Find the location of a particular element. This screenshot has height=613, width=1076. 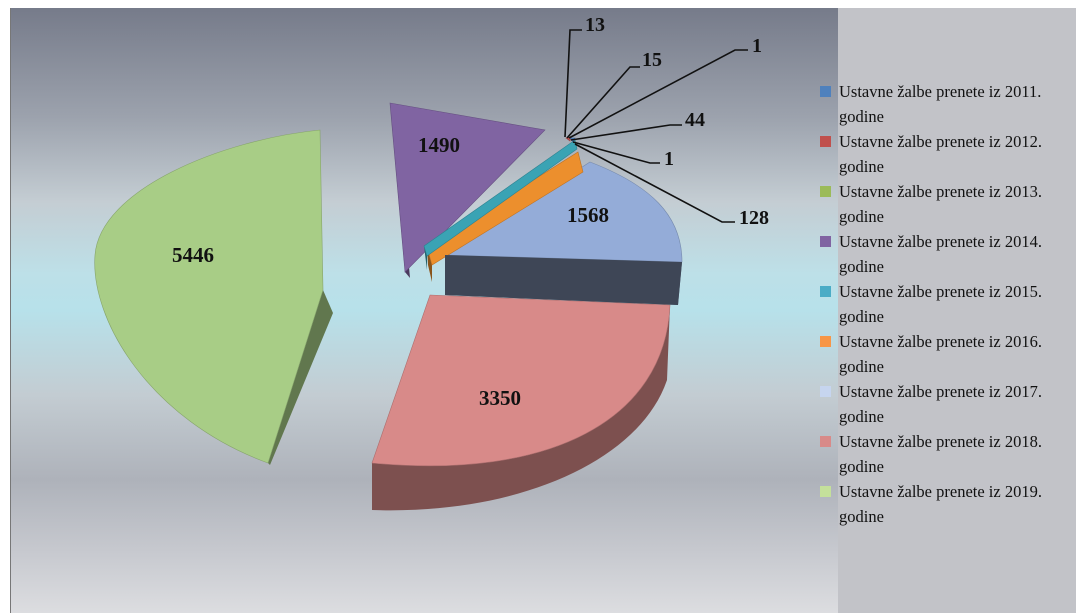

legend-label: Ustavne žalbe prenete iz 2013. godine is located at coordinates (940, 204).